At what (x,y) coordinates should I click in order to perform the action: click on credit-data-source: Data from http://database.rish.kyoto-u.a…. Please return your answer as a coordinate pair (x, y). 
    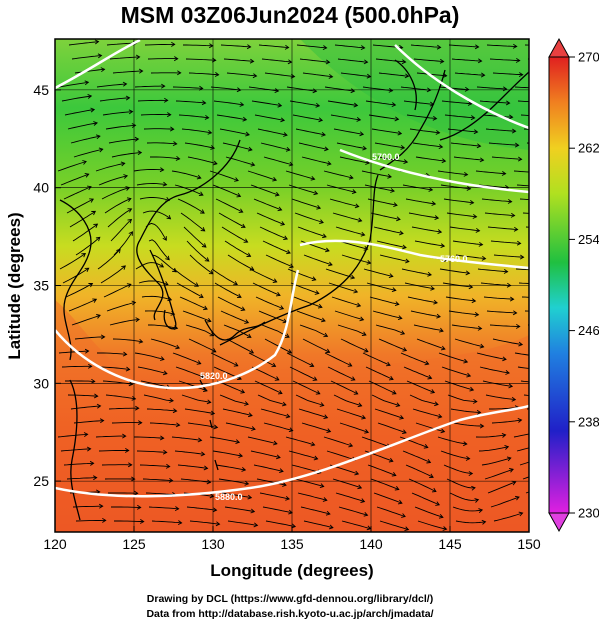
    Looking at the image, I should click on (290, 614).